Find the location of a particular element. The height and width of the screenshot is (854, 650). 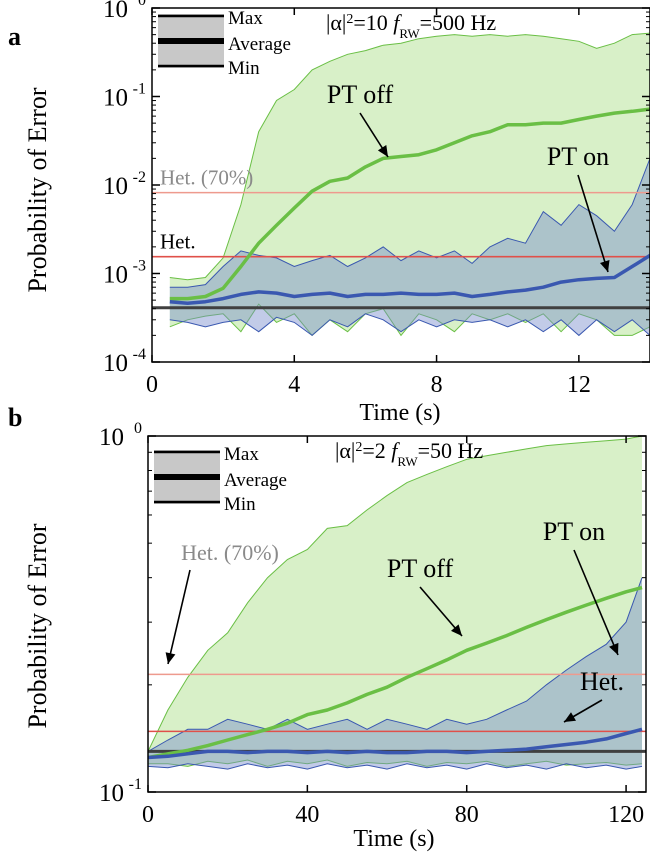

x-axis-label-b: Time (s) is located at coordinates (393, 839).